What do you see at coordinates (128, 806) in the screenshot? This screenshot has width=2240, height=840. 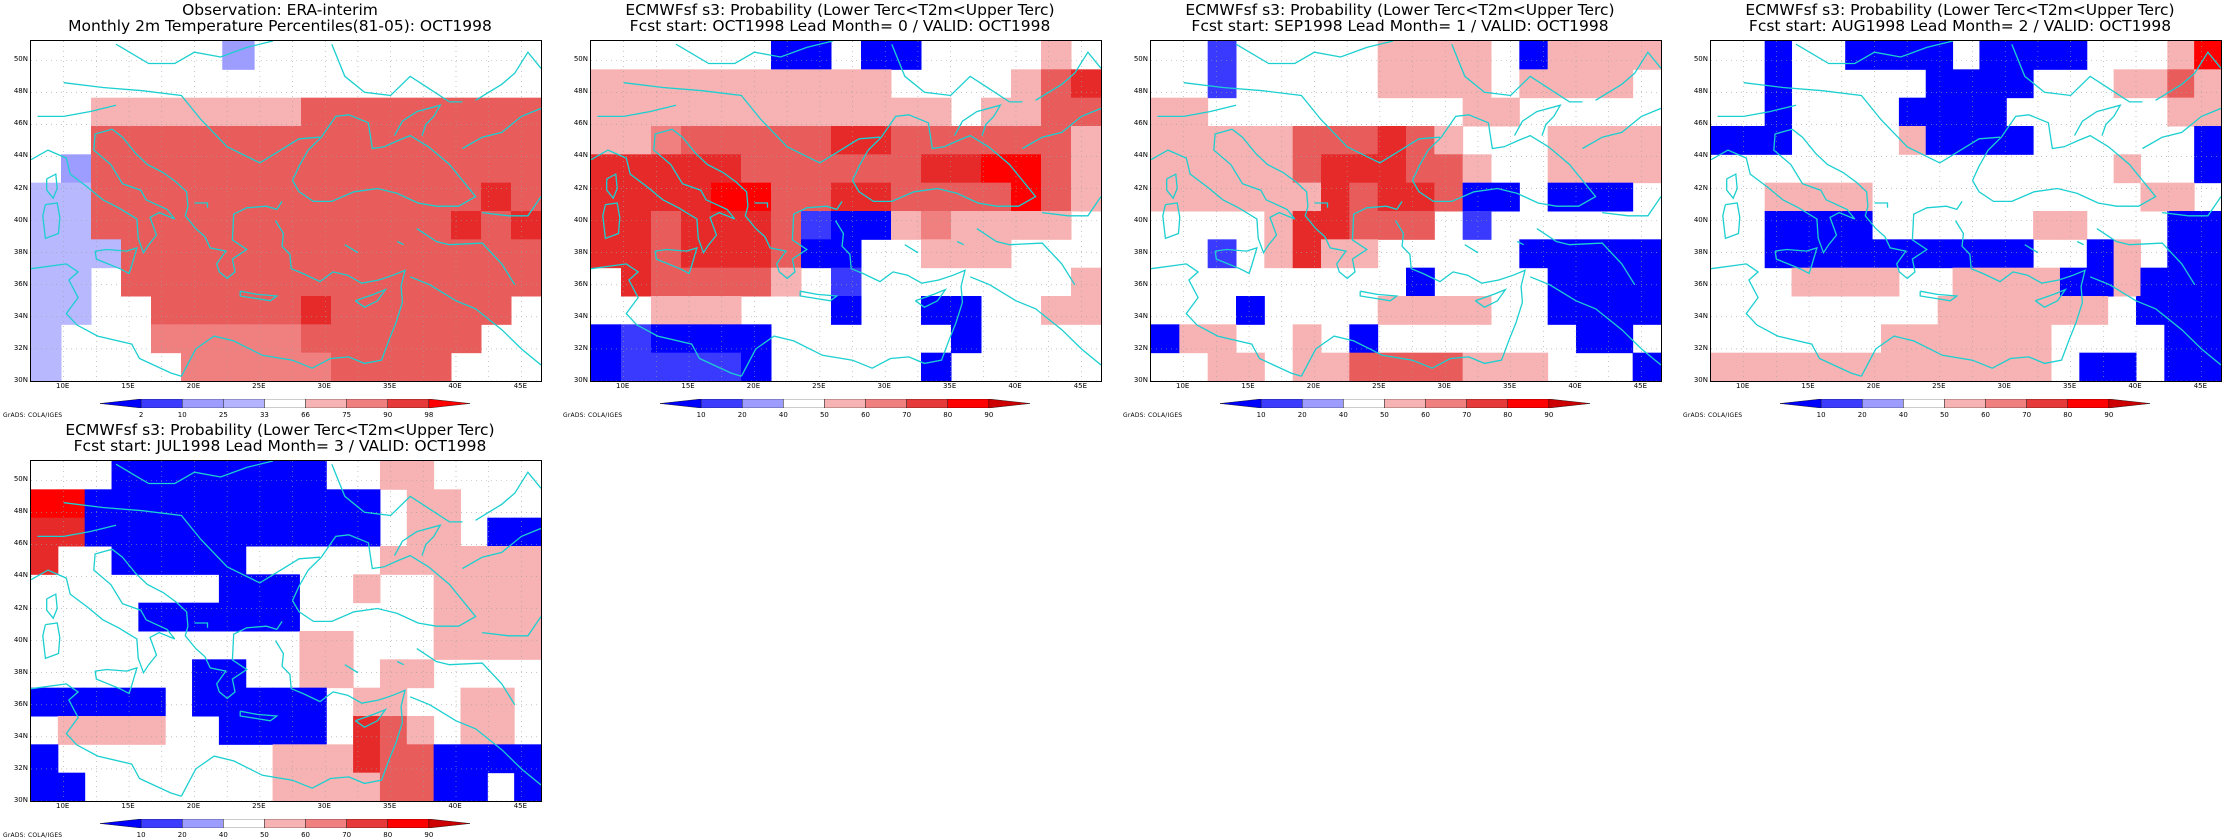 I see `lon-tick-label: 15E` at bounding box center [128, 806].